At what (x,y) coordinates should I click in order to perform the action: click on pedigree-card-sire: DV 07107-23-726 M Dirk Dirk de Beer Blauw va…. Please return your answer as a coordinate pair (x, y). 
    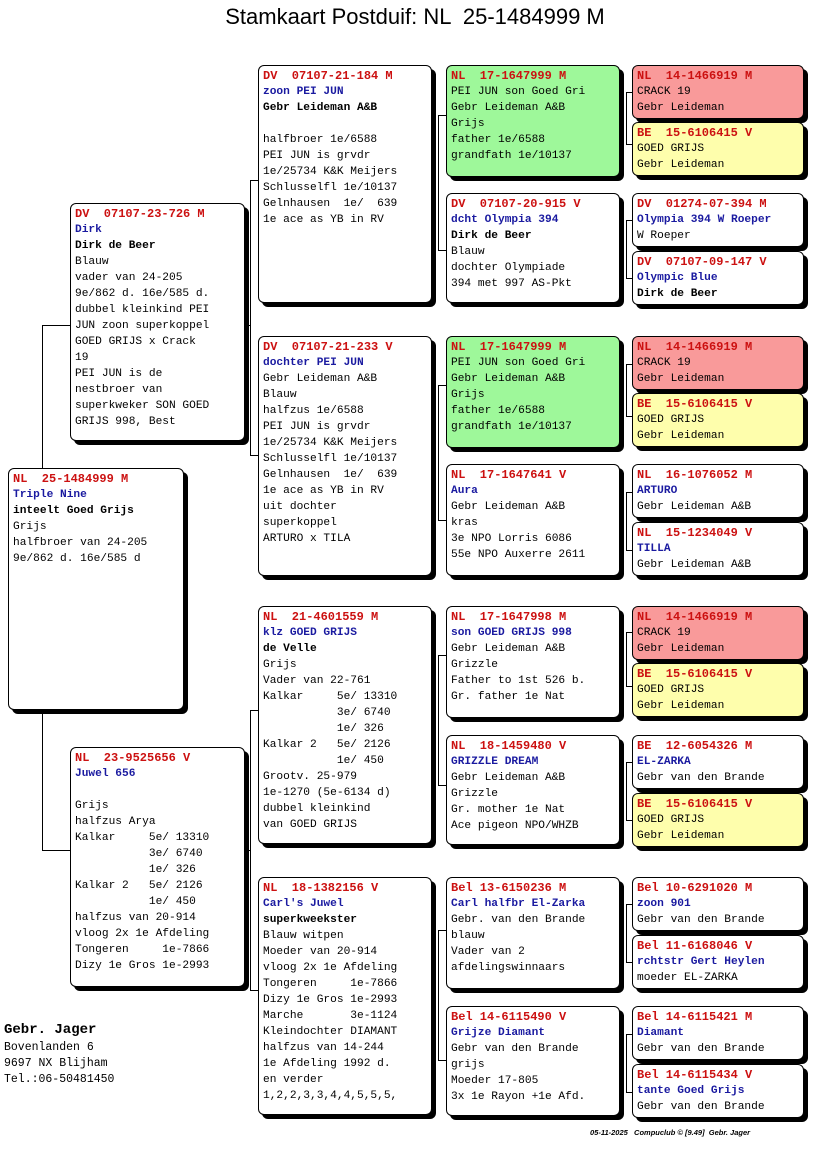
    Looking at the image, I should click on (157, 322).